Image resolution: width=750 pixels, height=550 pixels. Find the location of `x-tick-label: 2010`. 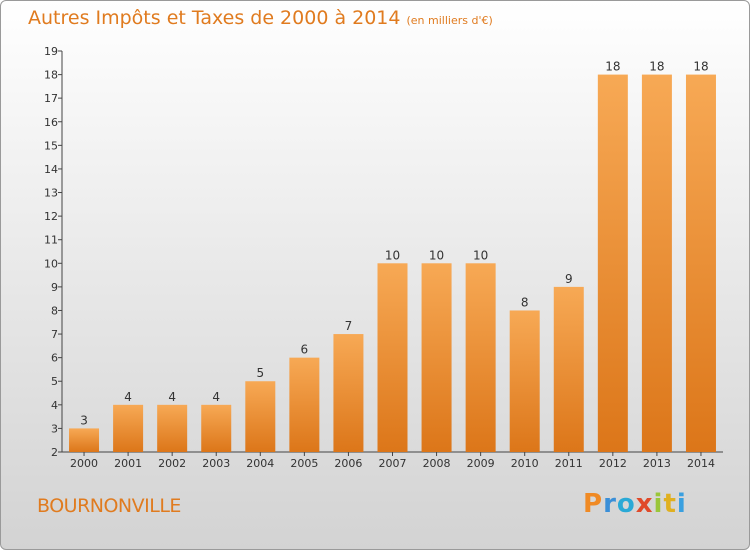

x-tick-label: 2010 is located at coordinates (525, 463).